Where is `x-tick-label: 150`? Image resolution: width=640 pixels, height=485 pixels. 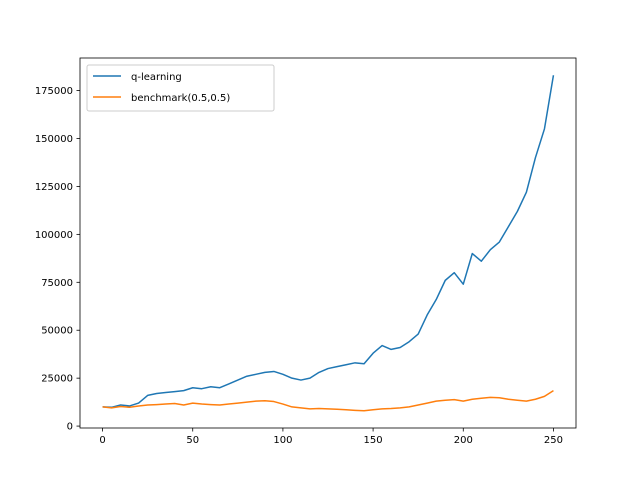
x-tick-label: 150 is located at coordinates (373, 440).